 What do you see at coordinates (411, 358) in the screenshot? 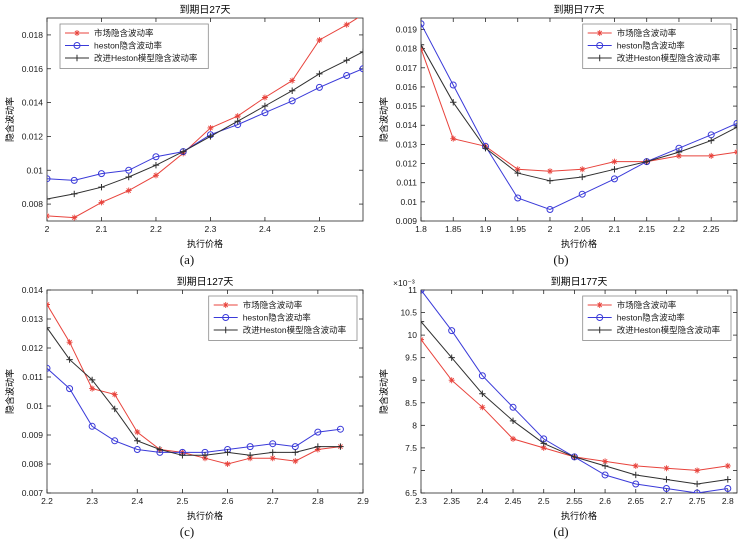
I see `svg-text: 9.5` at bounding box center [411, 358].